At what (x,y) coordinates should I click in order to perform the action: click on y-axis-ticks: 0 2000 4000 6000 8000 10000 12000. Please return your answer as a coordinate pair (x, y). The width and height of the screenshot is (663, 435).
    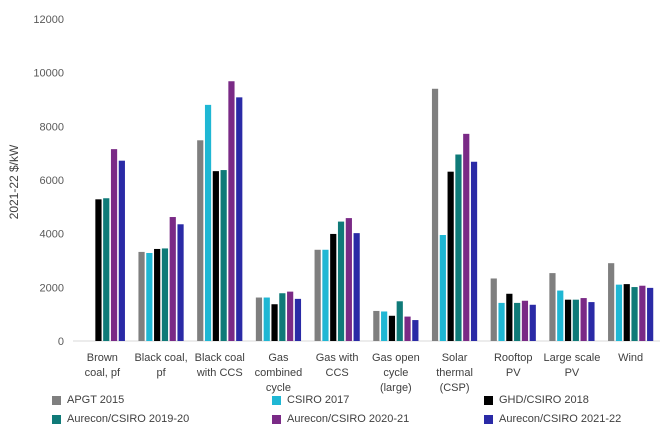
    Looking at the image, I should click on (48, 181).